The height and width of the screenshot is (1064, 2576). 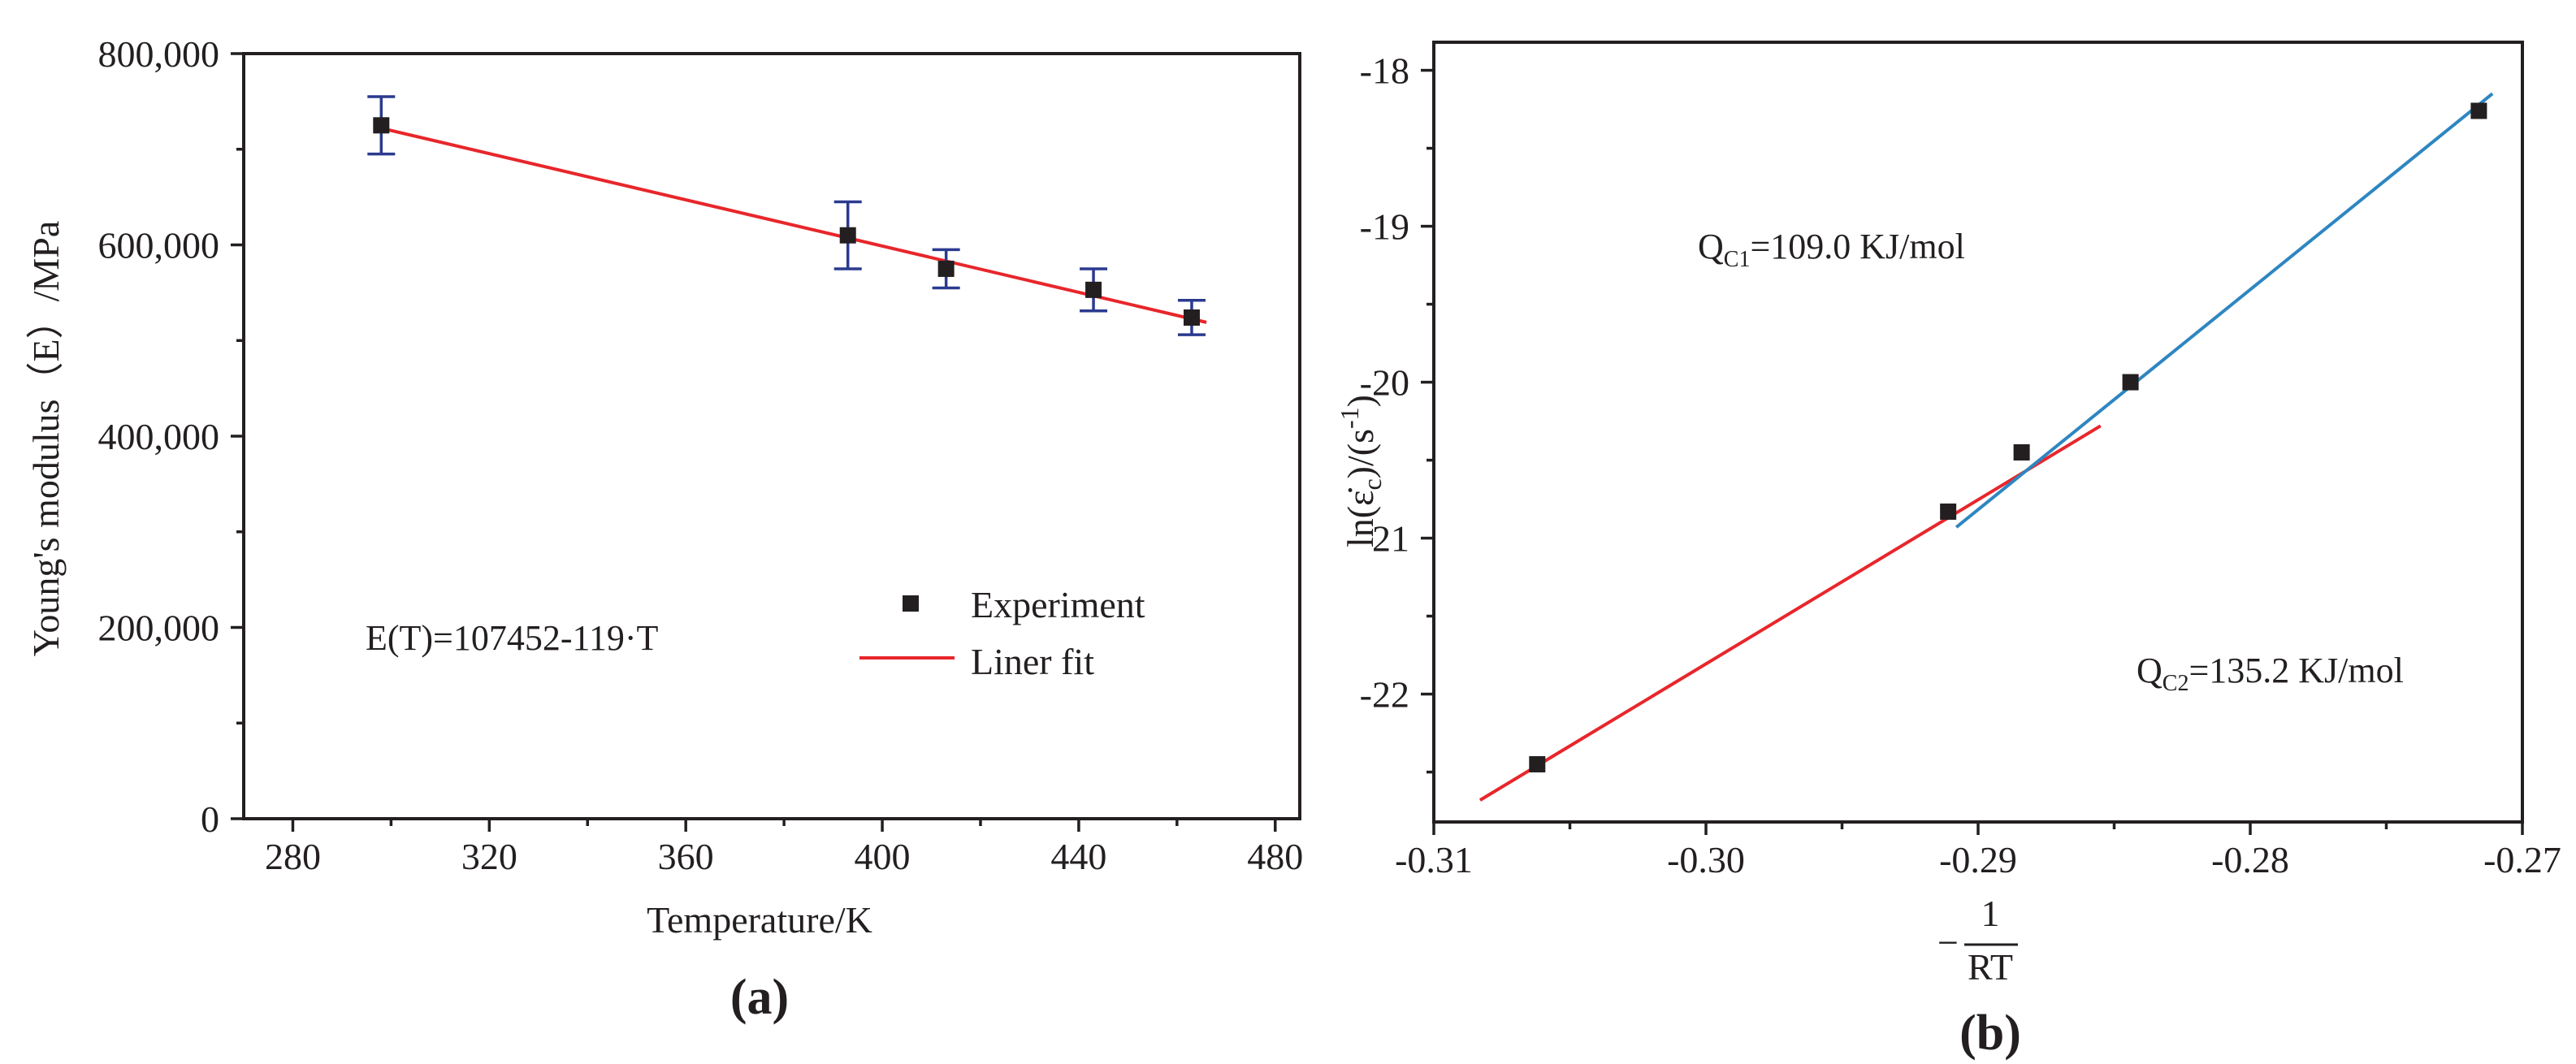 What do you see at coordinates (1990, 1033) in the screenshot?
I see `panel-b-label: (b)` at bounding box center [1990, 1033].